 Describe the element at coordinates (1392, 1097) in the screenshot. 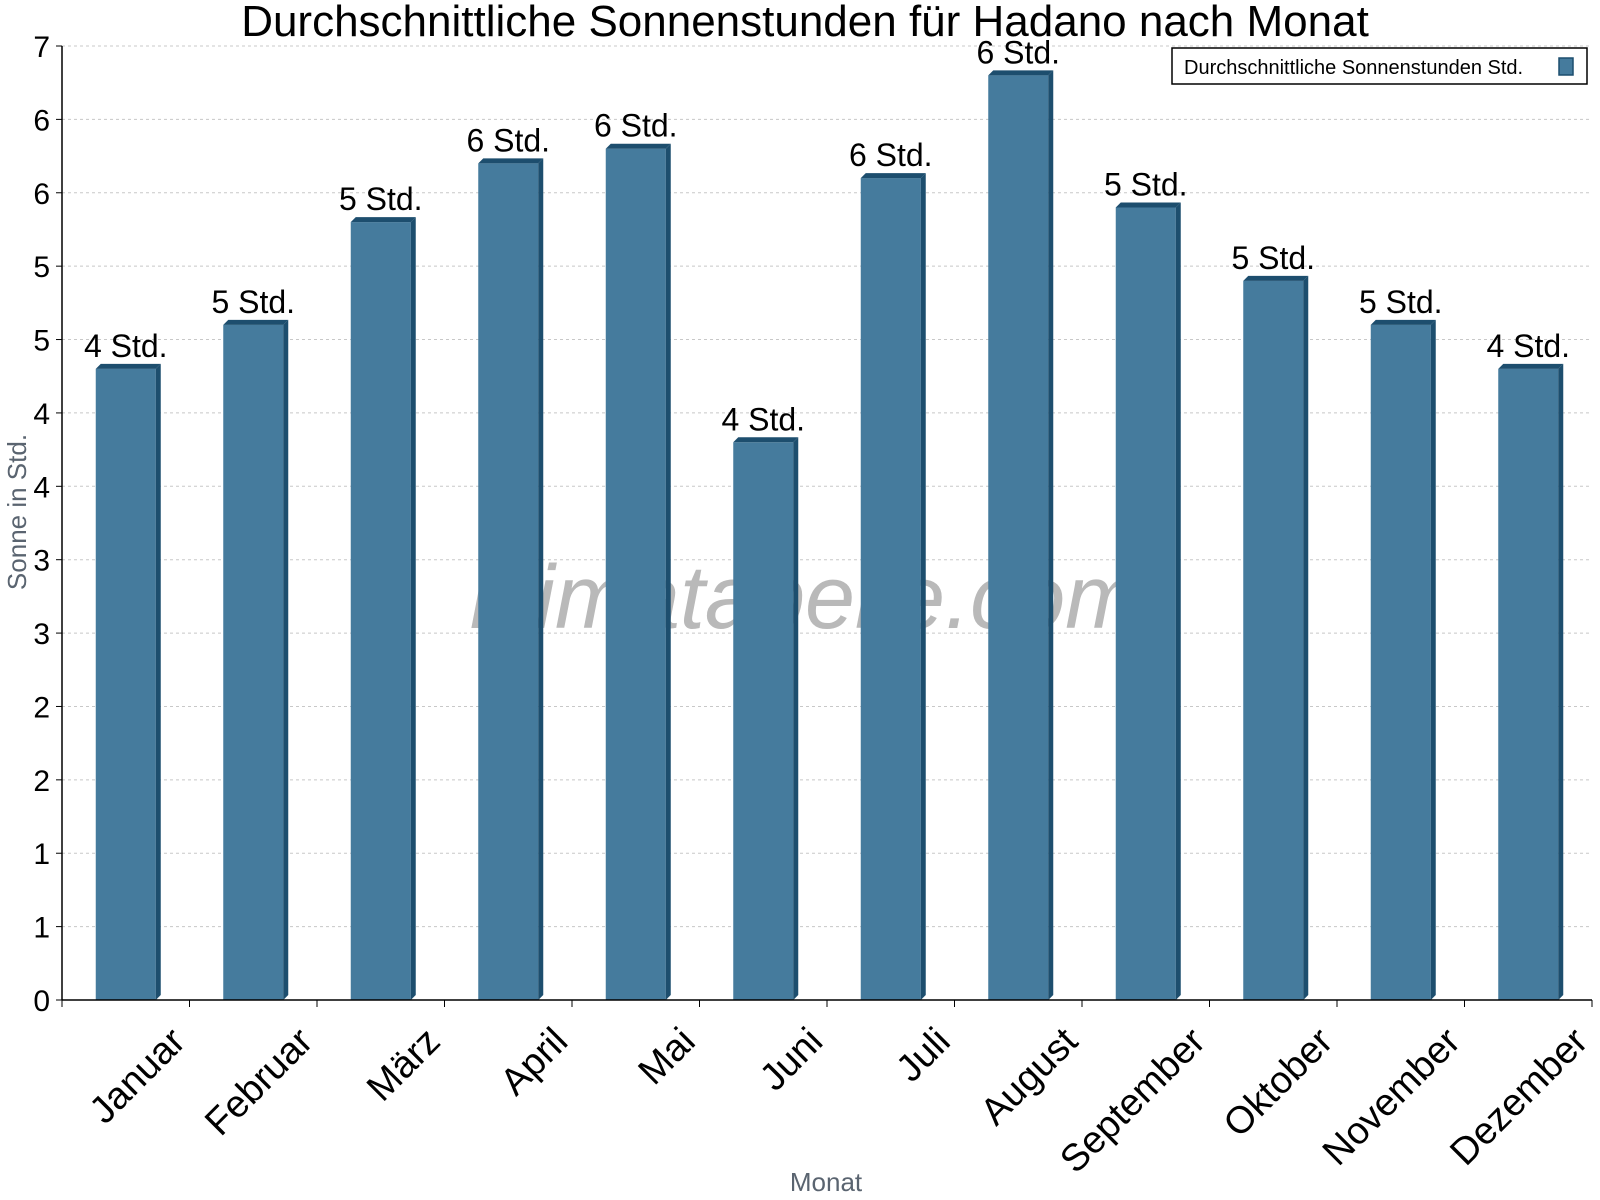

I see `x-tick-label: November` at that location.